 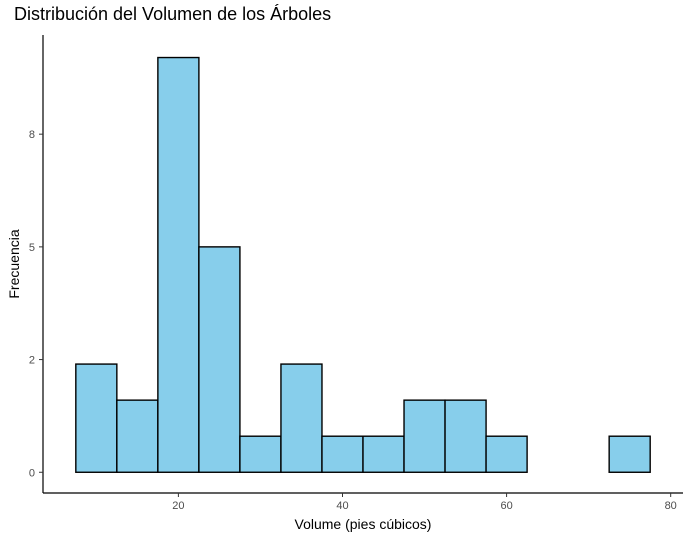 I want to click on x-tick-label-2: 60, so click(x=506, y=506).